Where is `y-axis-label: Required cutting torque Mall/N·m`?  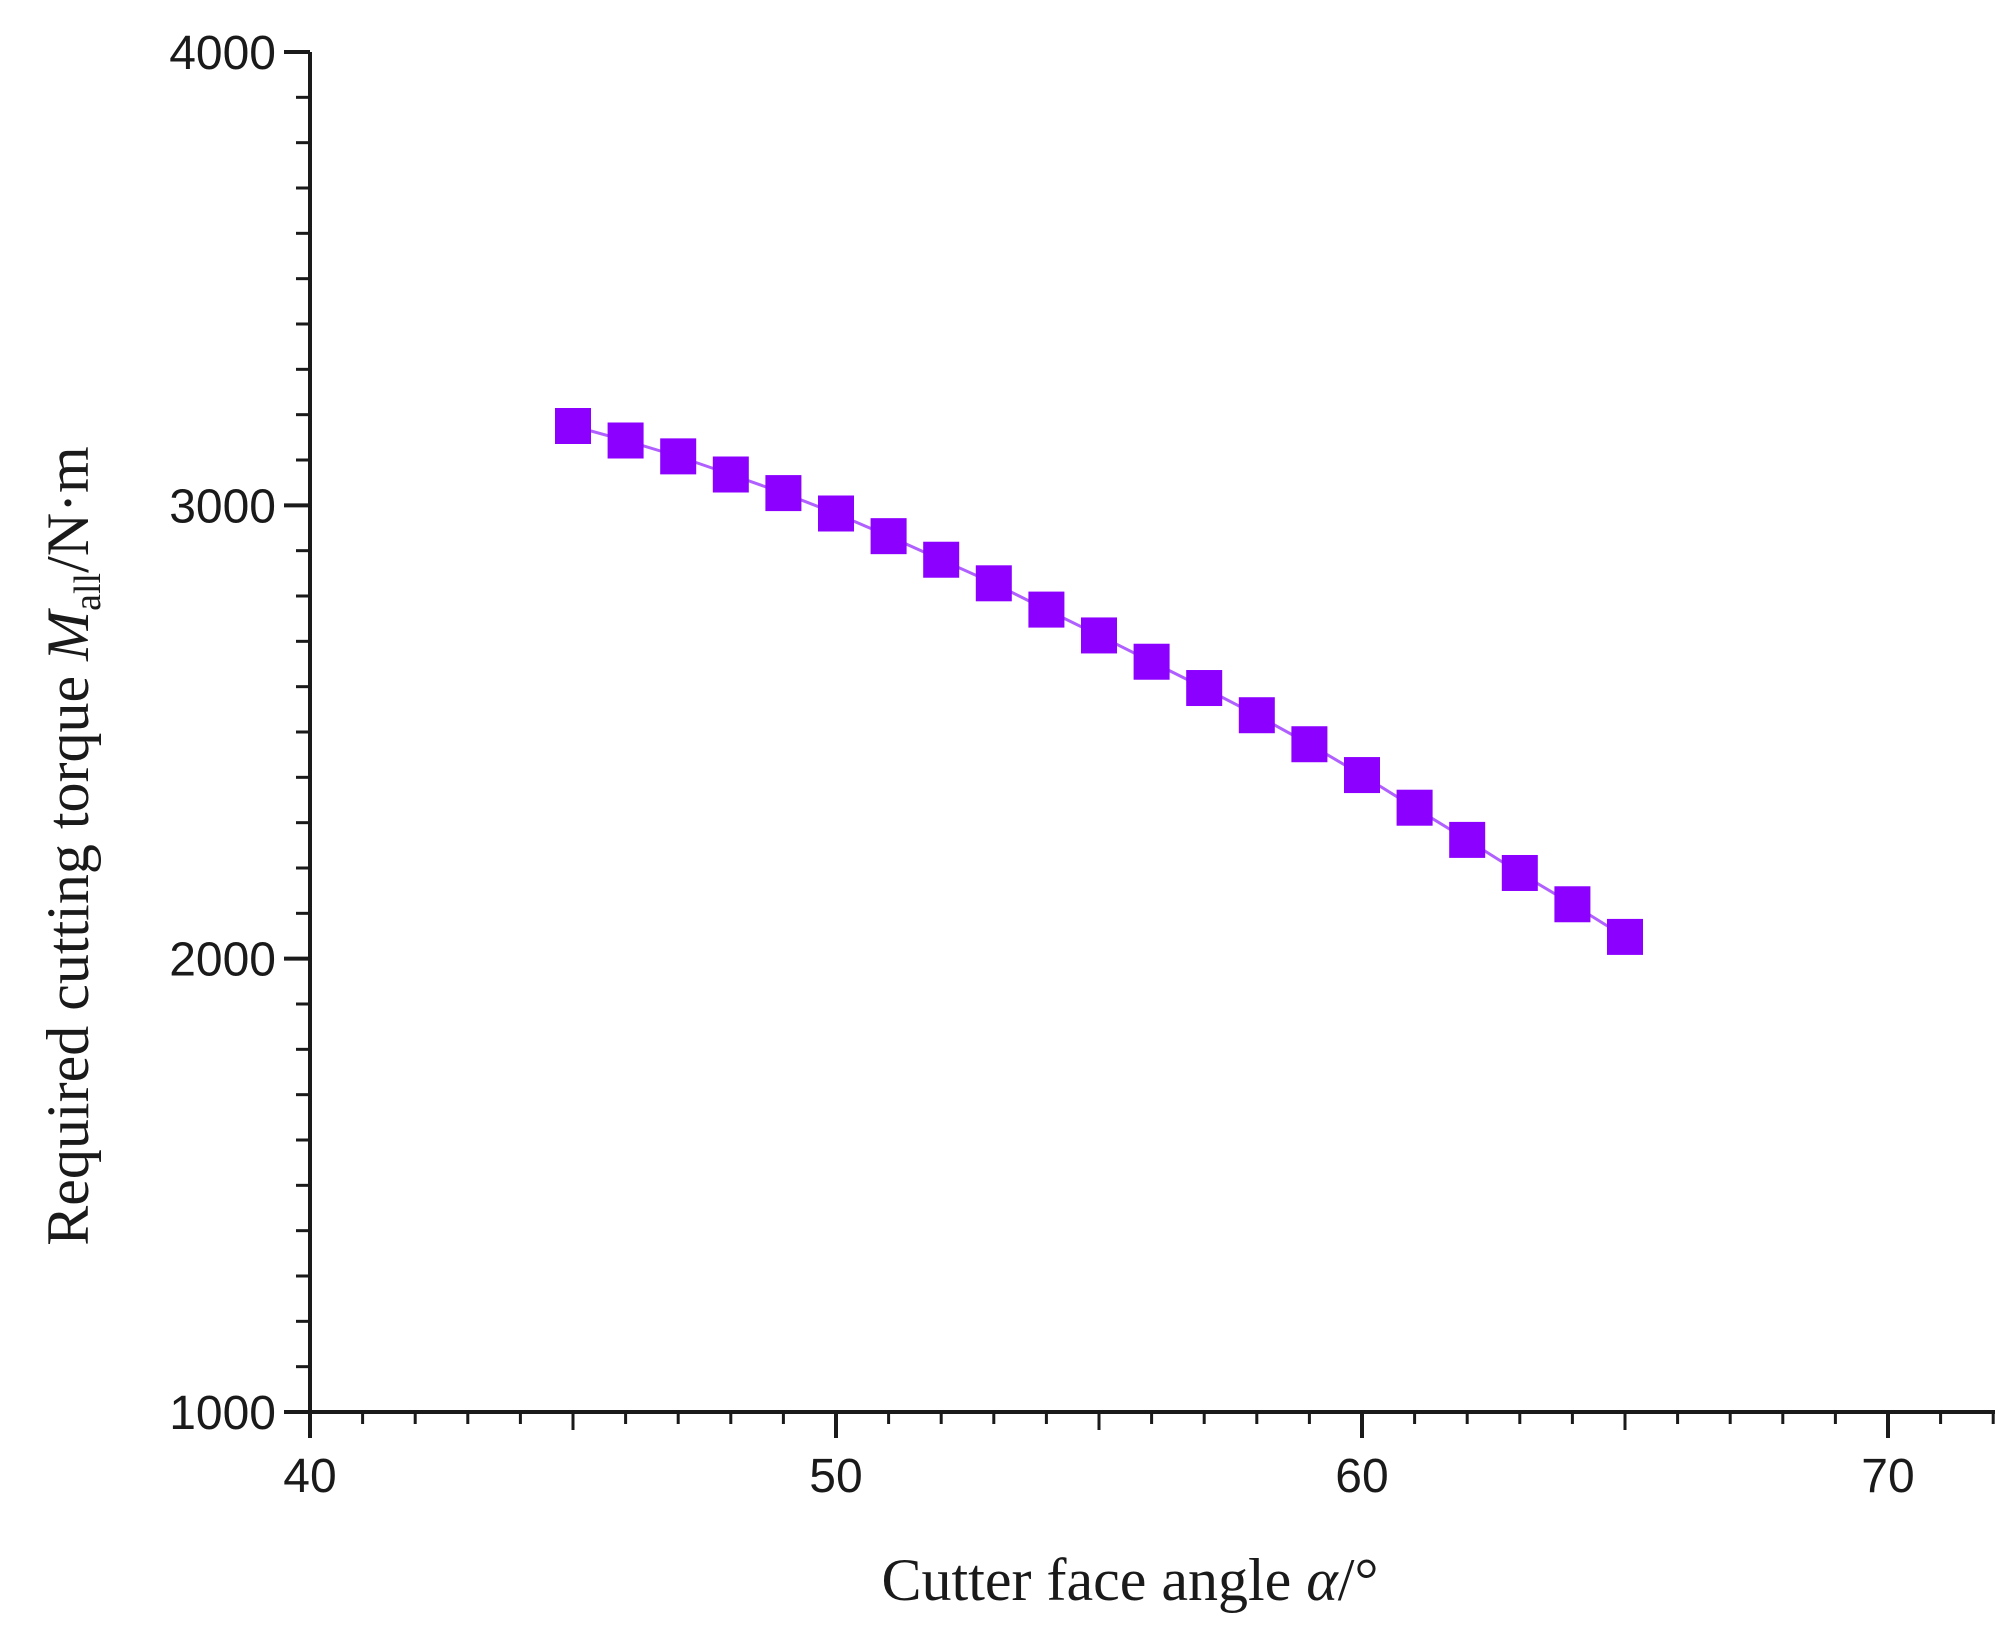 y-axis-label: Required cutting torque Mall/N·m is located at coordinates (72, 845).